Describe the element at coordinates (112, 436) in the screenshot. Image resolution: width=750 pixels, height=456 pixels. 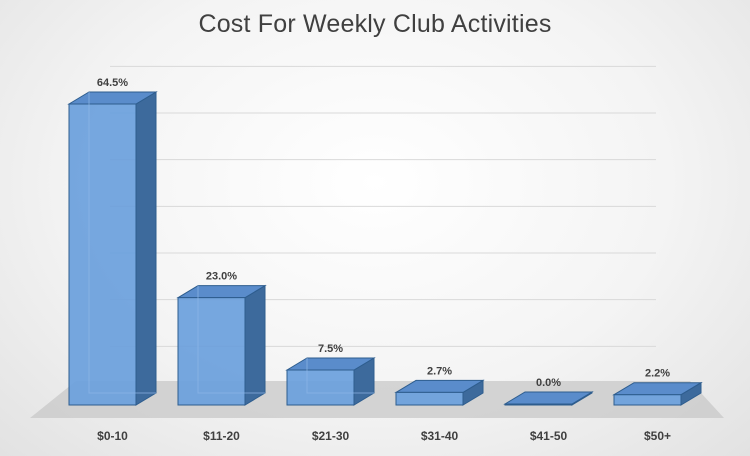
I see `x-tick-label: $0-10` at that location.